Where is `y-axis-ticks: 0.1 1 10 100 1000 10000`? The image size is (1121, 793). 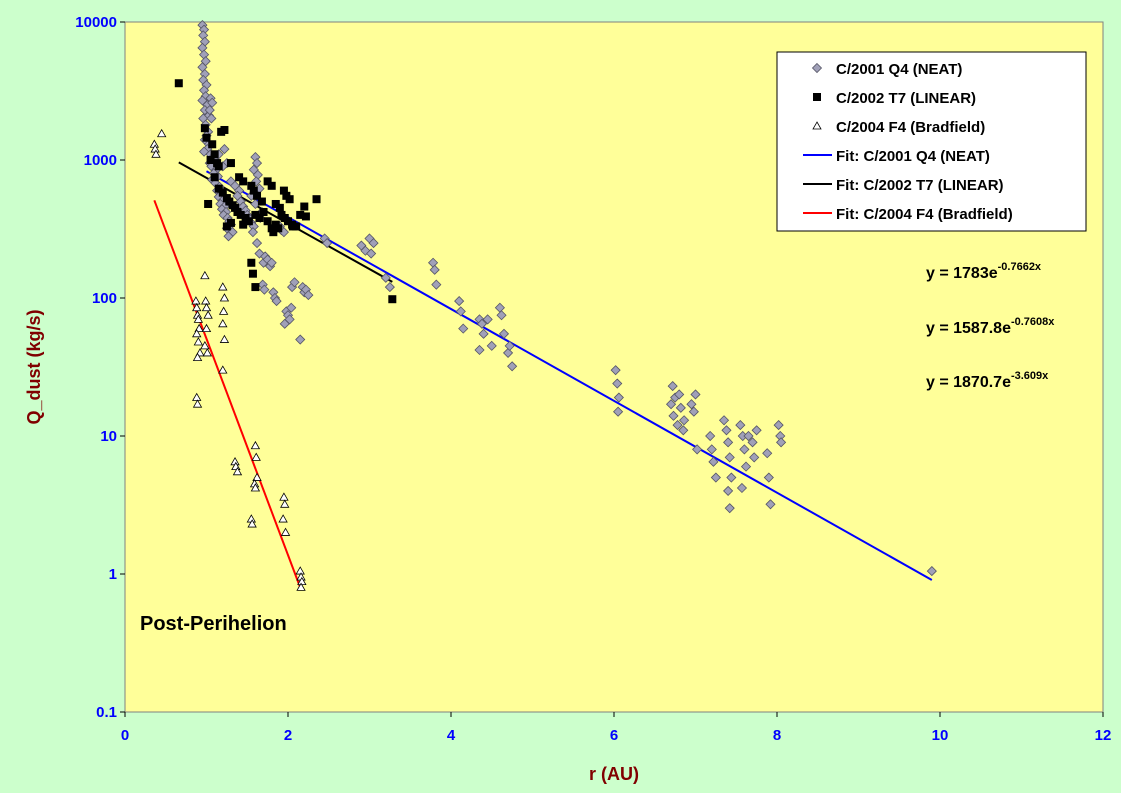 y-axis-ticks: 0.1 1 10 100 1000 10000 is located at coordinates (100, 367).